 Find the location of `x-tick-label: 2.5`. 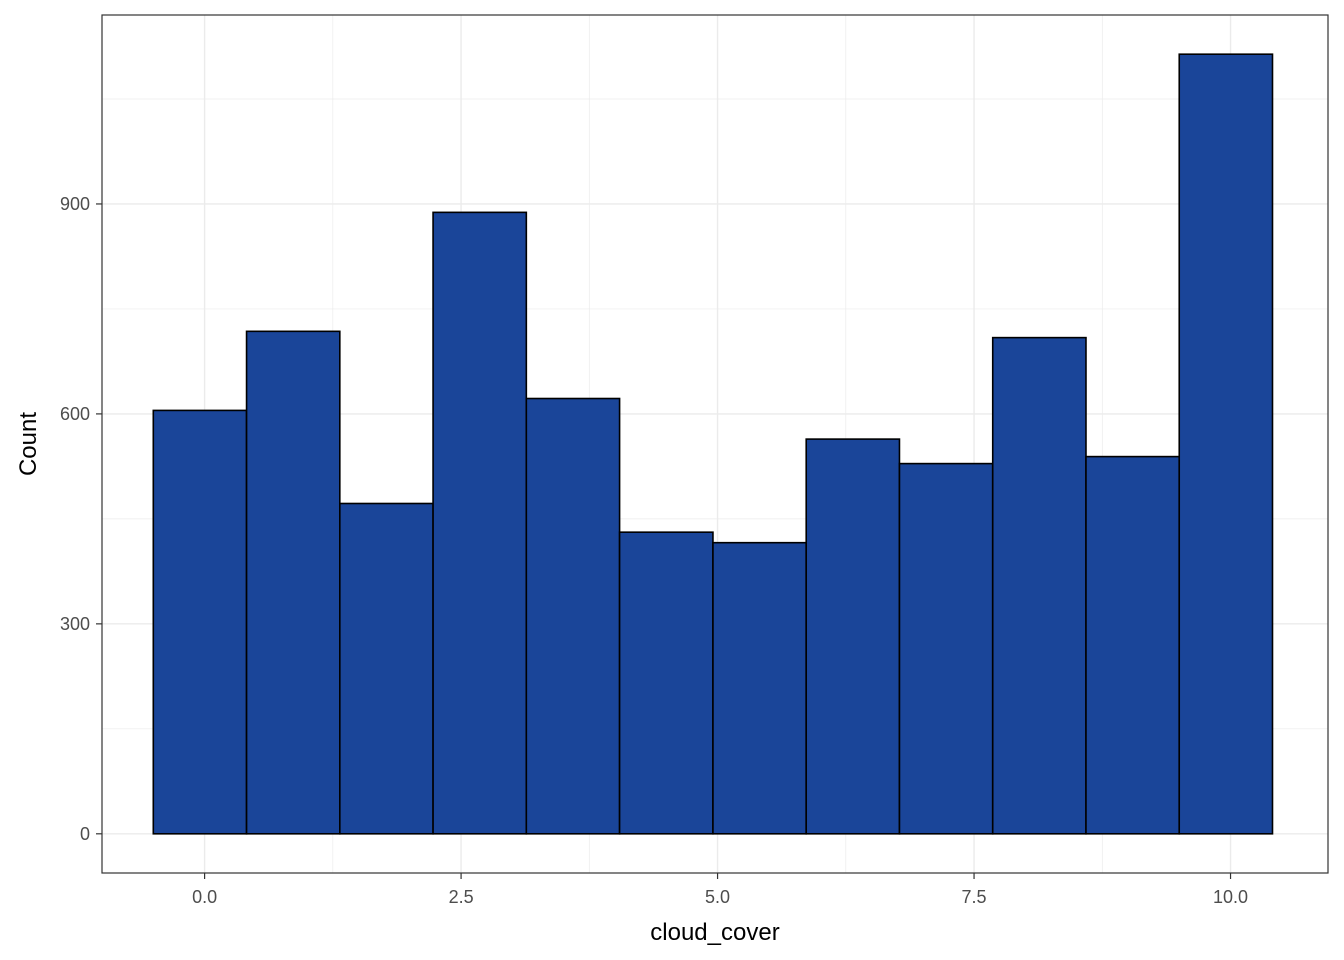

x-tick-label: 2.5 is located at coordinates (461, 897).